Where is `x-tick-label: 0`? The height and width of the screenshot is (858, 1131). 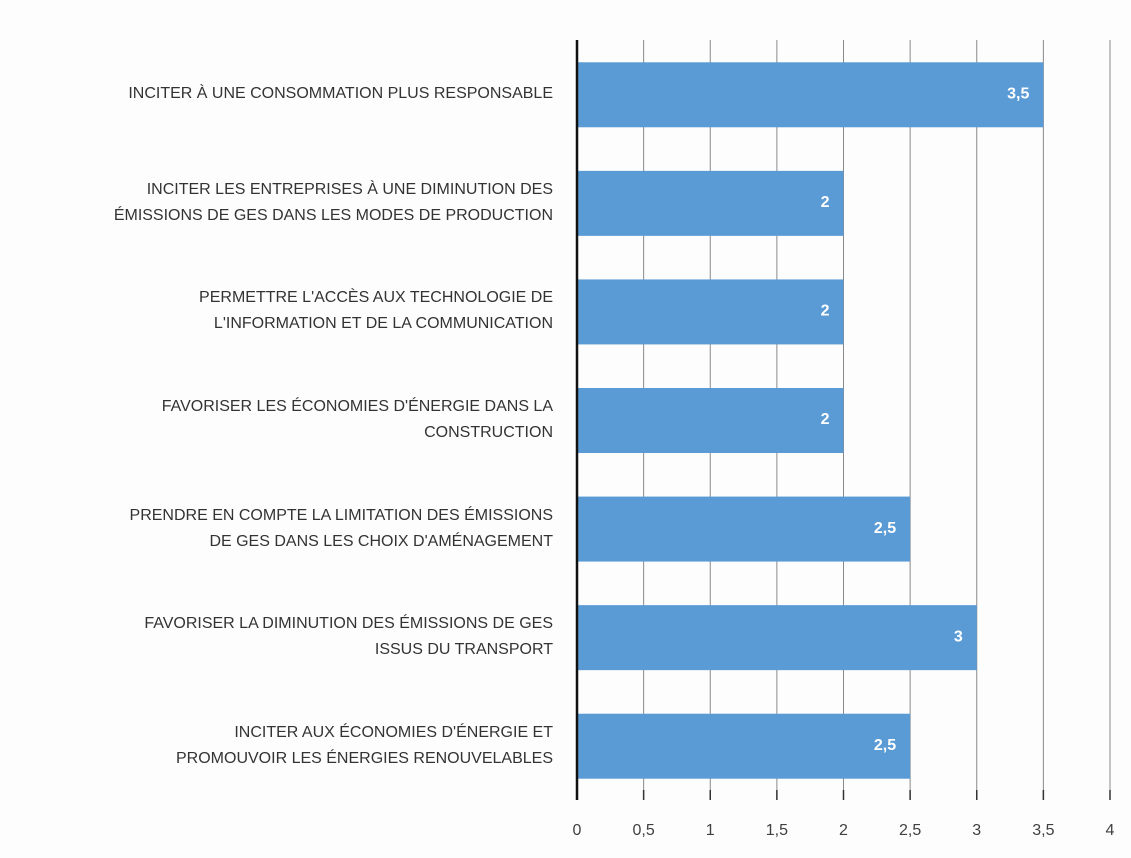
x-tick-label: 0 is located at coordinates (577, 830).